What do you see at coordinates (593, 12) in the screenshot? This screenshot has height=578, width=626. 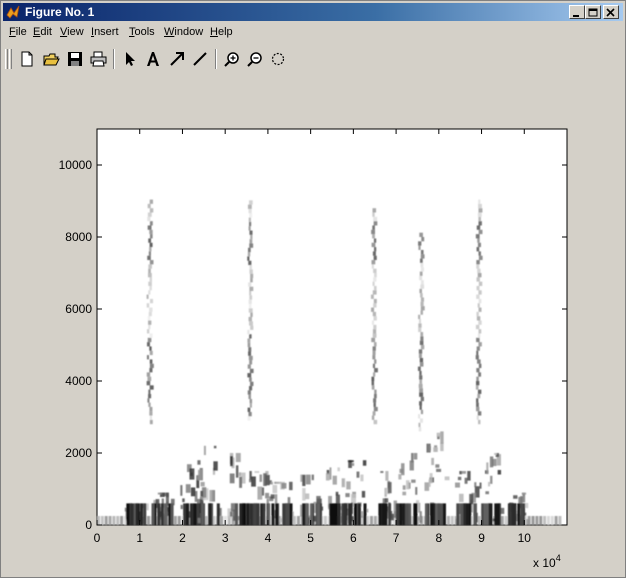 I see `maximize-button` at bounding box center [593, 12].